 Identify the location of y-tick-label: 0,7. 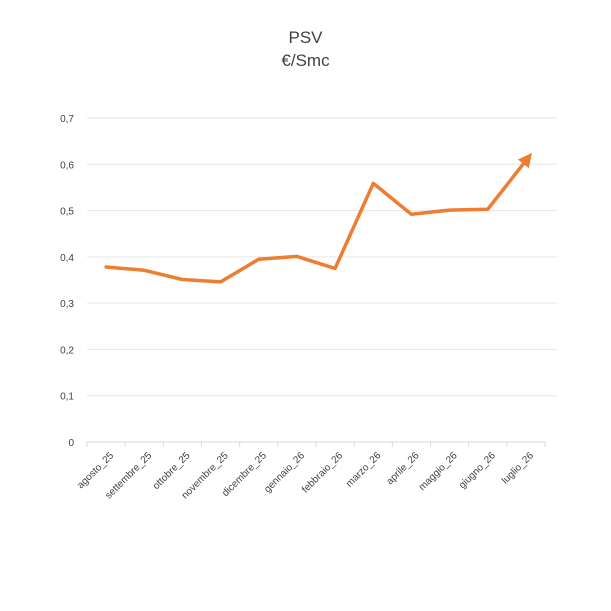
(67, 119).